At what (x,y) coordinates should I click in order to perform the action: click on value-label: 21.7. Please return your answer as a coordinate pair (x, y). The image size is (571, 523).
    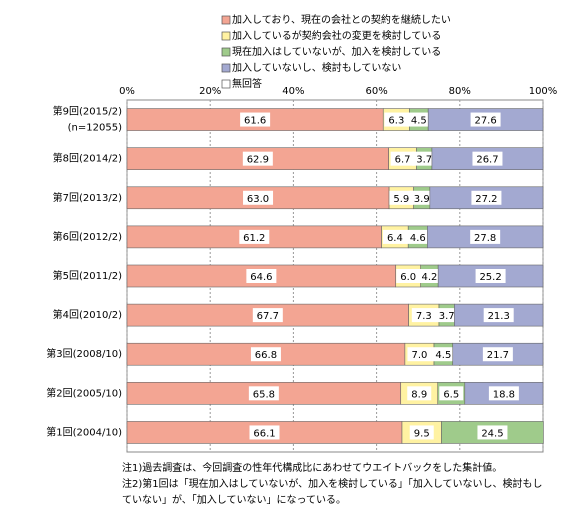
    Looking at the image, I should click on (498, 355).